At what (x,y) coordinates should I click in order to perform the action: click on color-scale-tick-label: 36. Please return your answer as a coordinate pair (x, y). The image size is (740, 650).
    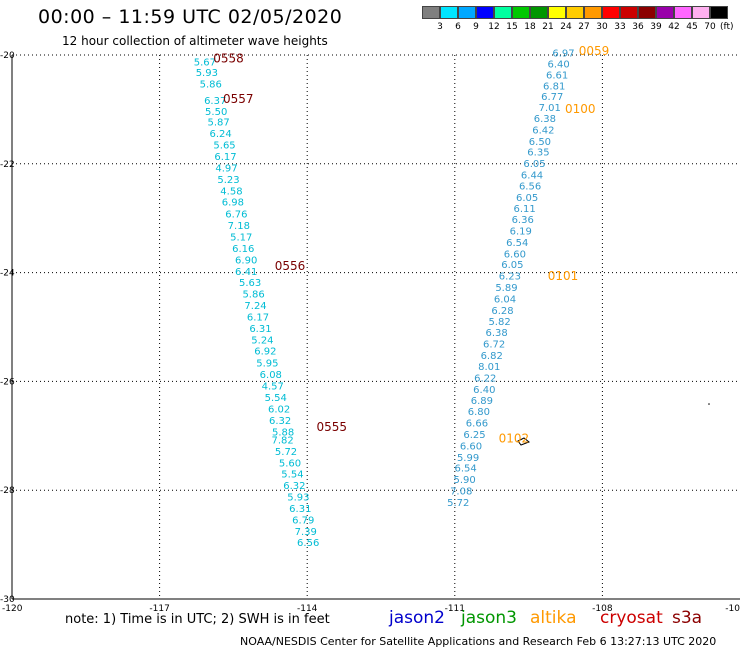
    Looking at the image, I should click on (638, 27).